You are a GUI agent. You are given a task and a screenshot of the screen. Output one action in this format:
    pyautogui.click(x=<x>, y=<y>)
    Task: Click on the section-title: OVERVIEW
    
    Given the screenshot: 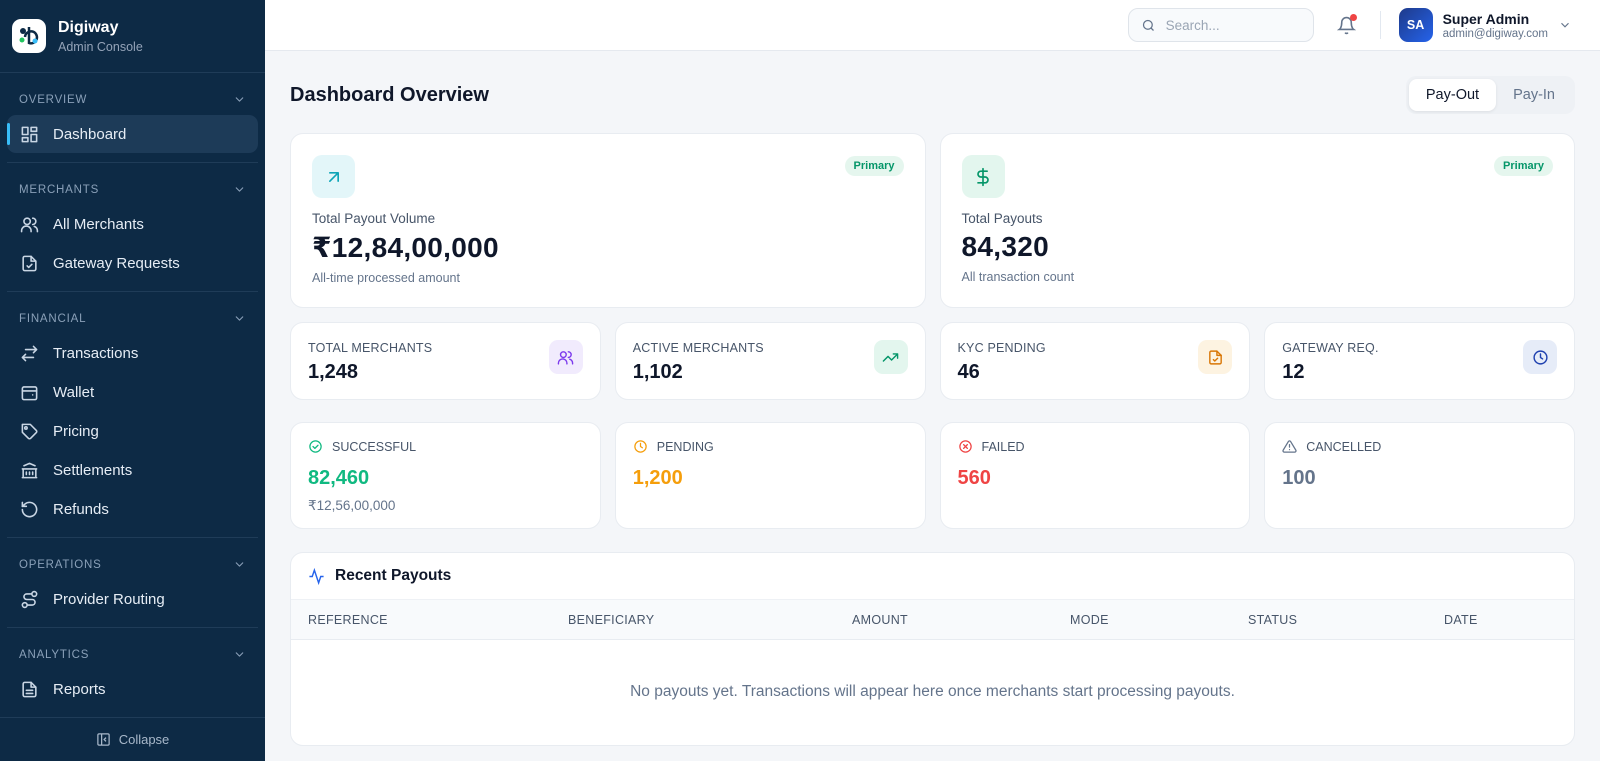 What is the action you would take?
    pyautogui.click(x=53, y=99)
    